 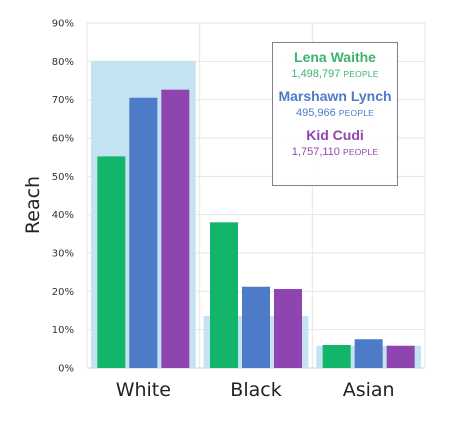 What do you see at coordinates (63, 330) in the screenshot?
I see `y-tick-label: 10%` at bounding box center [63, 330].